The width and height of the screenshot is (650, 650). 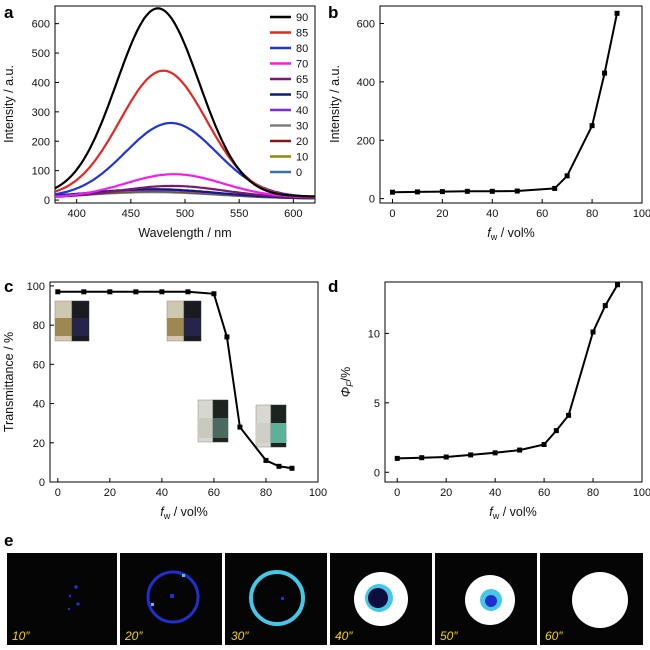 I want to click on y-tick-label: 600, so click(x=366, y=25).